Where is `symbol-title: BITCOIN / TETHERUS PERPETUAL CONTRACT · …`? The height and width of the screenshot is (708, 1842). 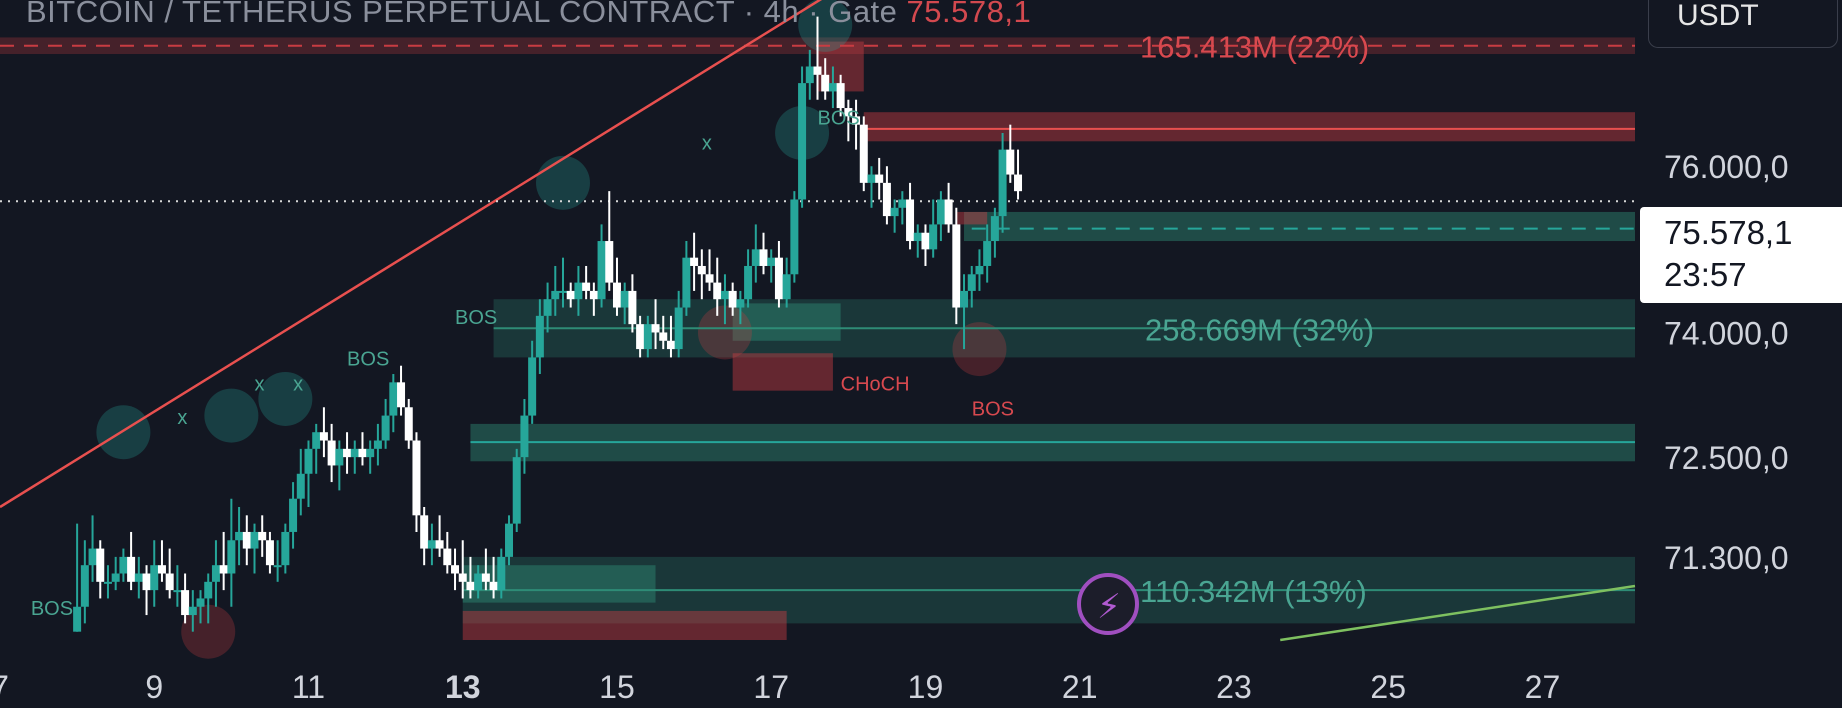
symbol-title: BITCOIN / TETHERUS PERPETUAL CONTRACT · … is located at coordinates (462, 14).